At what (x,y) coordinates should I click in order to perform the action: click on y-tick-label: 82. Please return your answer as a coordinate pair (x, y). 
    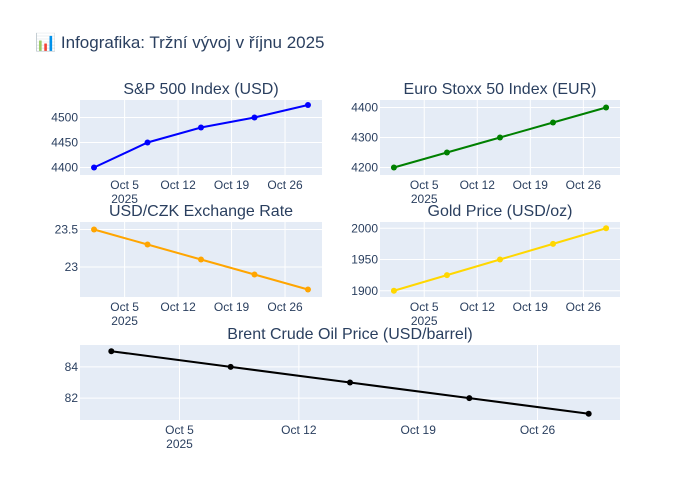
    Looking at the image, I should click on (72, 398).